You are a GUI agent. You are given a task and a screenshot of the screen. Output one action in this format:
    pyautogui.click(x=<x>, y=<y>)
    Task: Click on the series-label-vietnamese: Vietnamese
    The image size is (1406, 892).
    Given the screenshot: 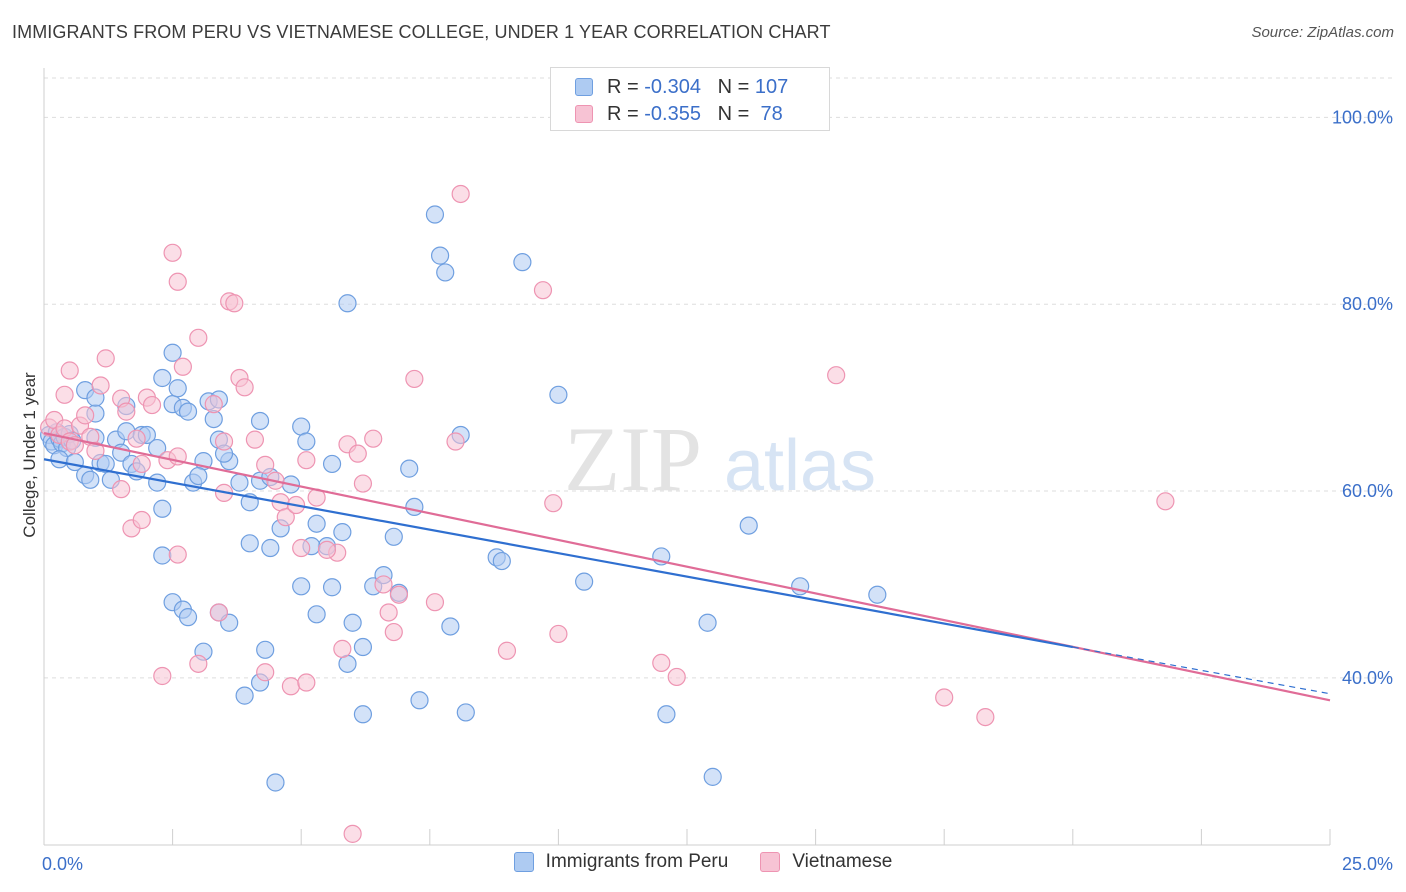 What is the action you would take?
    pyautogui.click(x=842, y=861)
    